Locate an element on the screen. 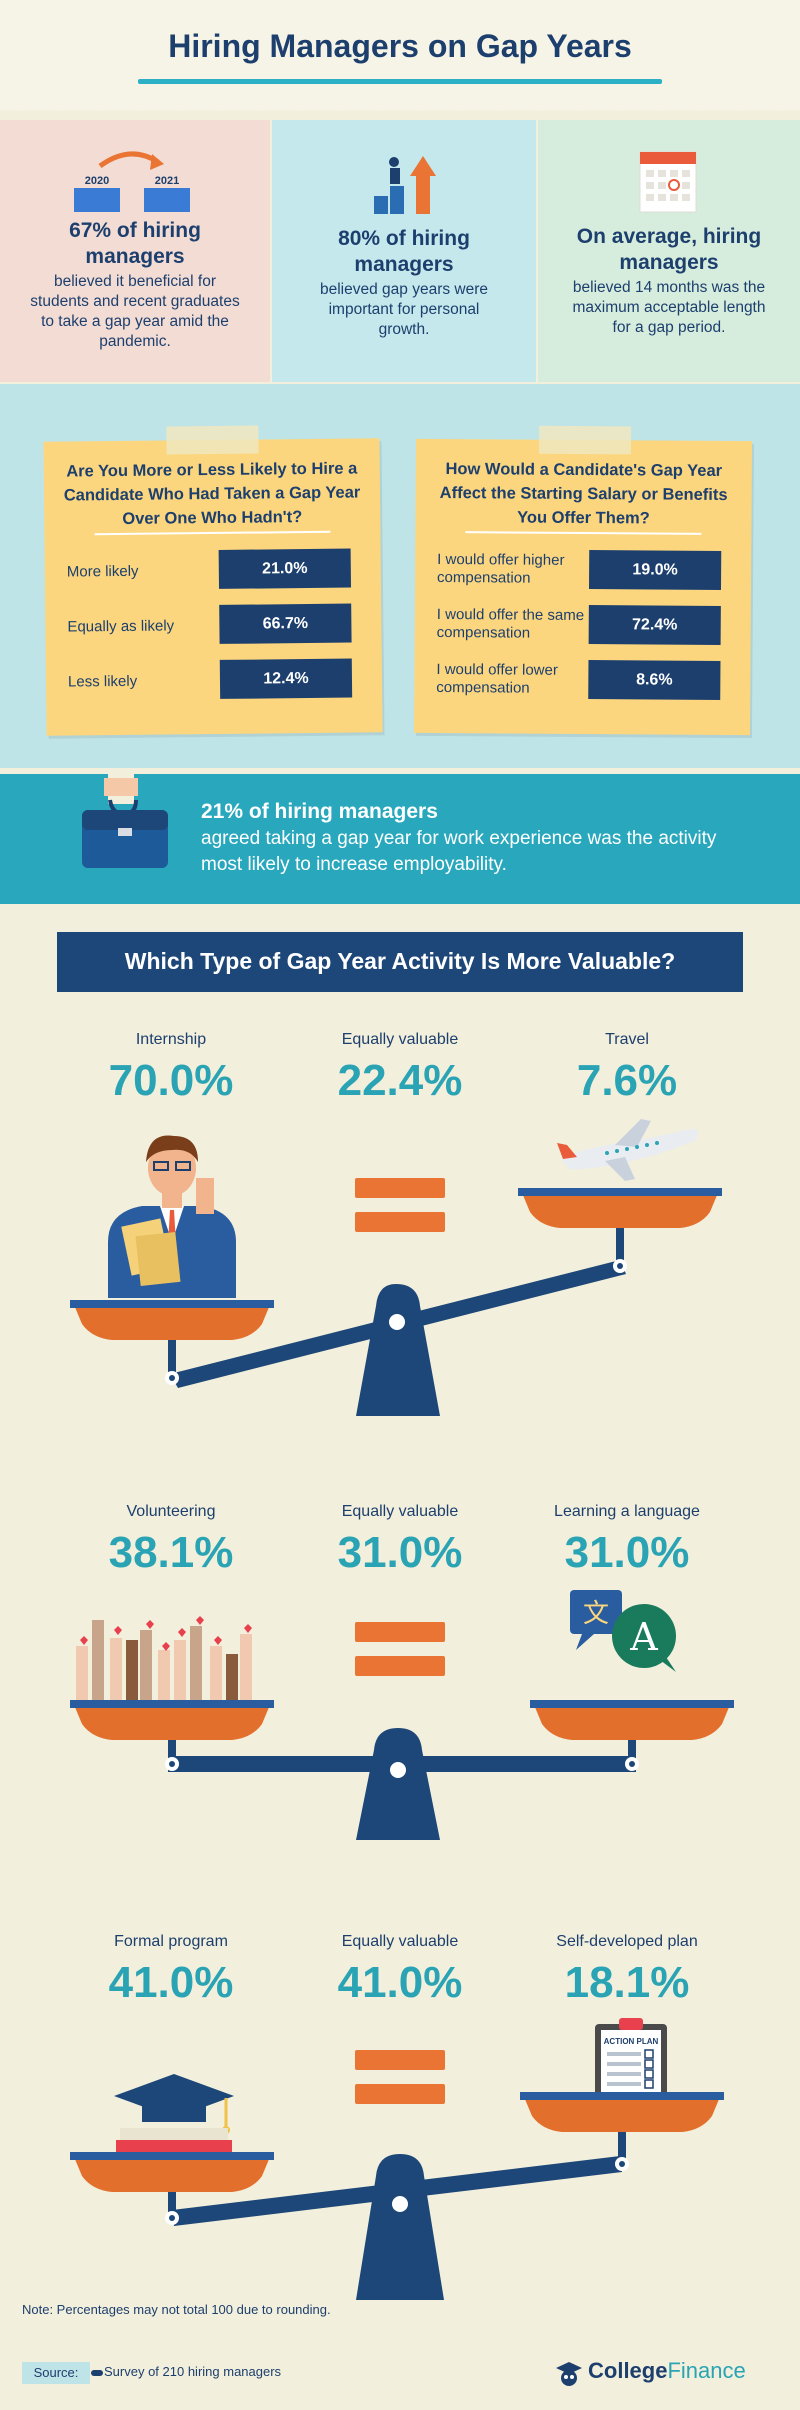 The width and height of the screenshot is (800, 2410). activity-banner is located at coordinates (400, 962).